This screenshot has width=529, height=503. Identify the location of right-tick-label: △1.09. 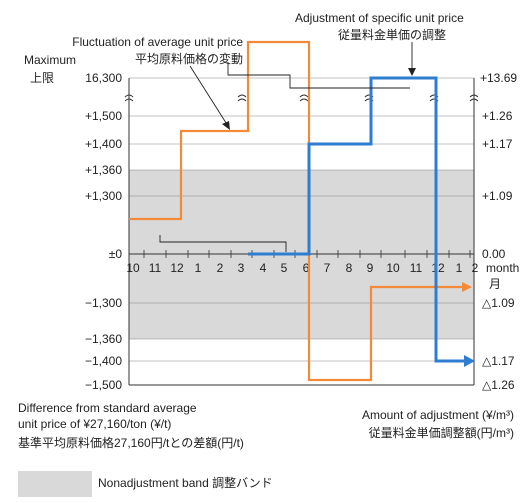
(498, 303).